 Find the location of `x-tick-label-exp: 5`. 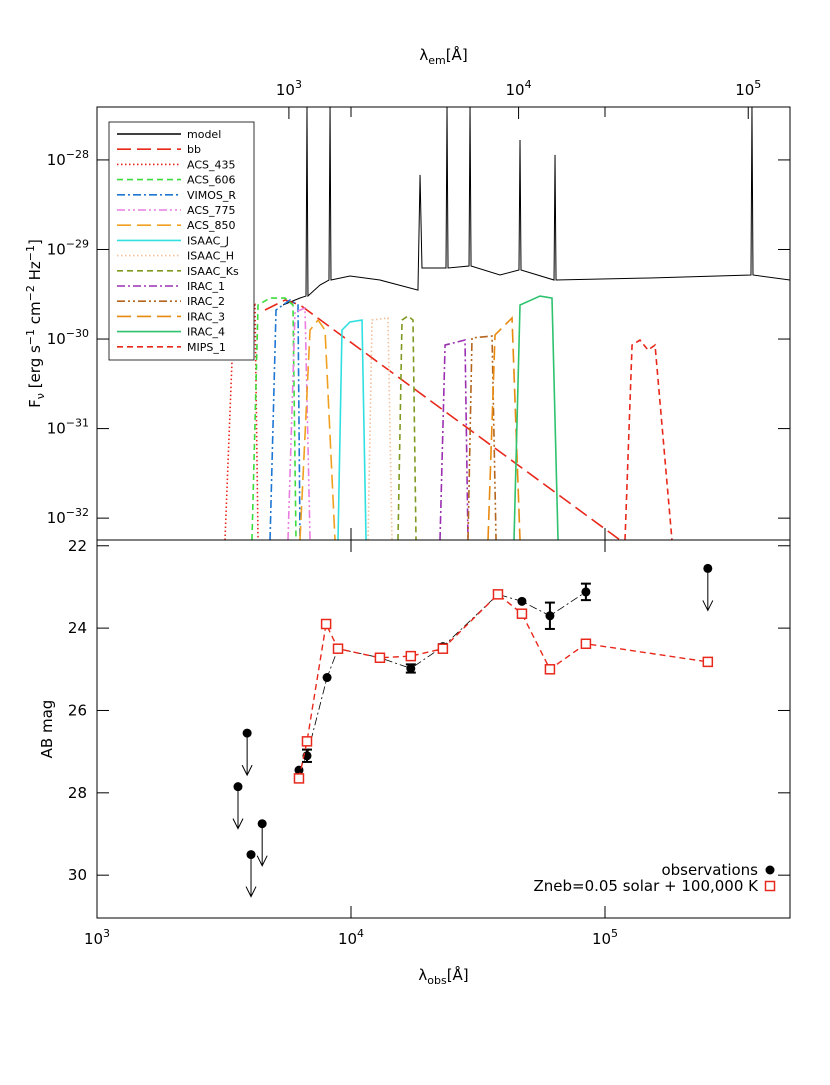

x-tick-label-exp: 5 is located at coordinates (614, 933).